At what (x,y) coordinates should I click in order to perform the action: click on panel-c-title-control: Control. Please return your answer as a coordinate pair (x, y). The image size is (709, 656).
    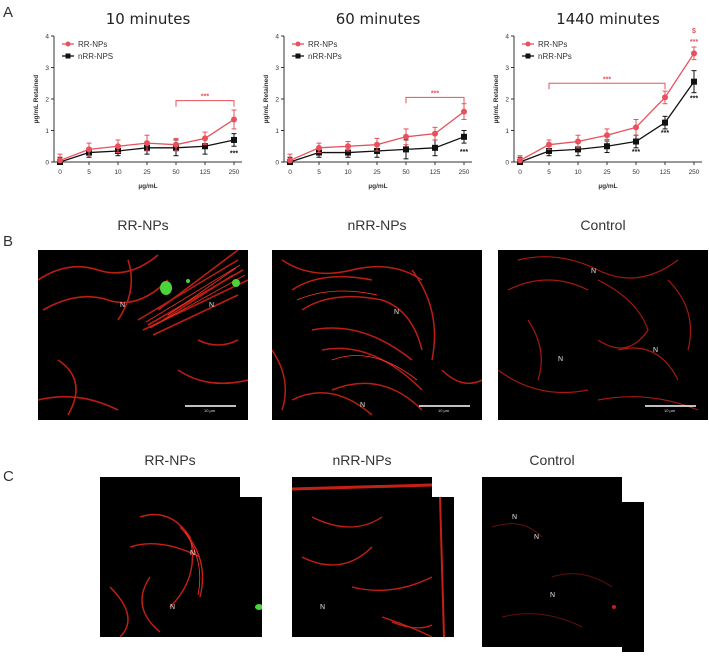
    Looking at the image, I should click on (552, 460).